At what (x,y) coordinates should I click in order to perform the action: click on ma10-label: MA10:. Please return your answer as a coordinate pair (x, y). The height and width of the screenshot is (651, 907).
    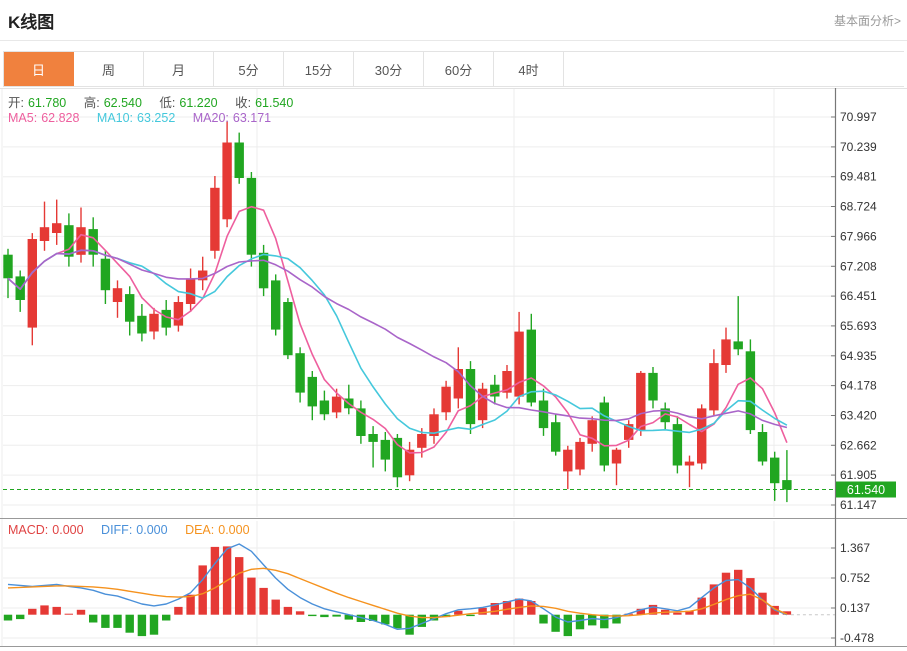
    Looking at the image, I should click on (115, 118).